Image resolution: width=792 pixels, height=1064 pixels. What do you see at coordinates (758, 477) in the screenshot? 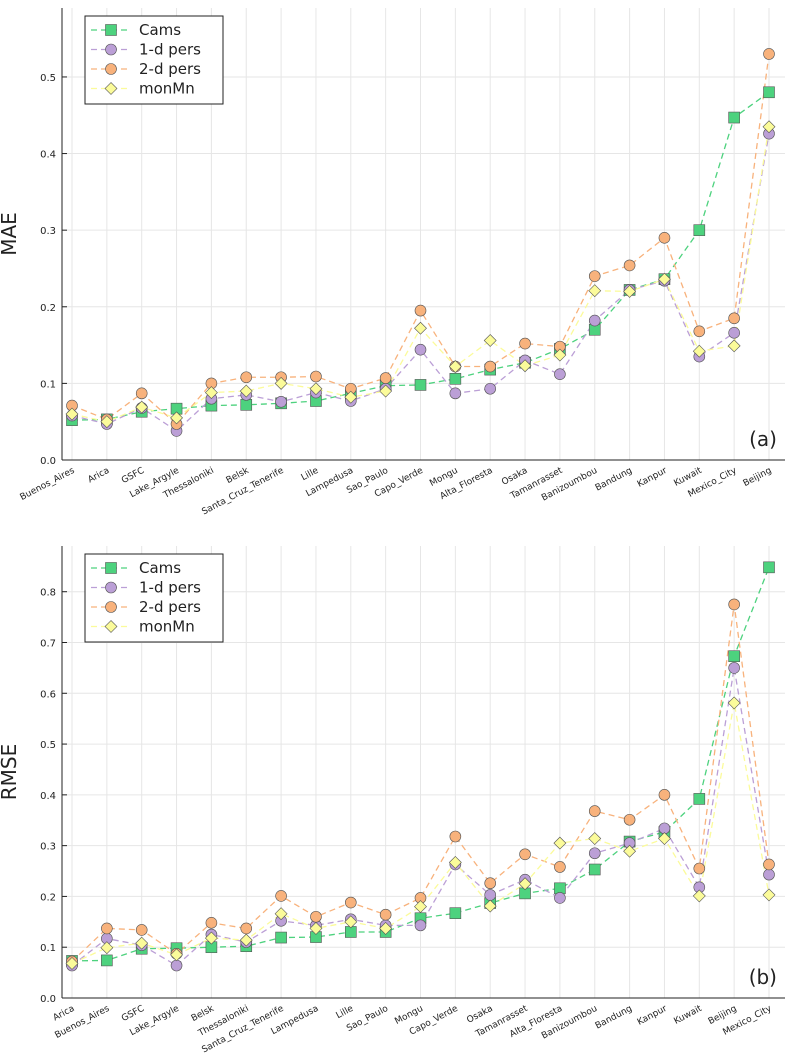
I see `x-tick-label: Beijing` at bounding box center [758, 477].